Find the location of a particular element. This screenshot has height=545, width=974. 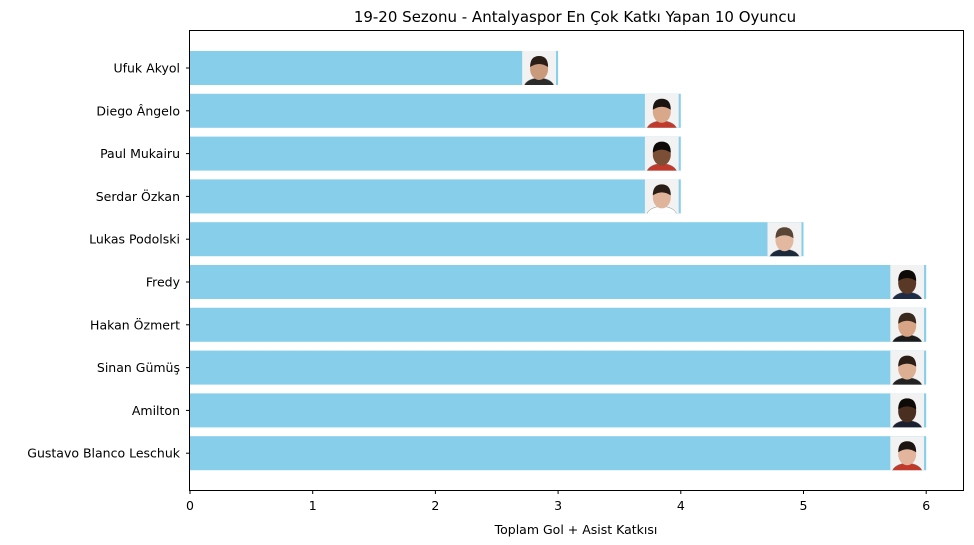

x-tick-label: 5 is located at coordinates (804, 505).